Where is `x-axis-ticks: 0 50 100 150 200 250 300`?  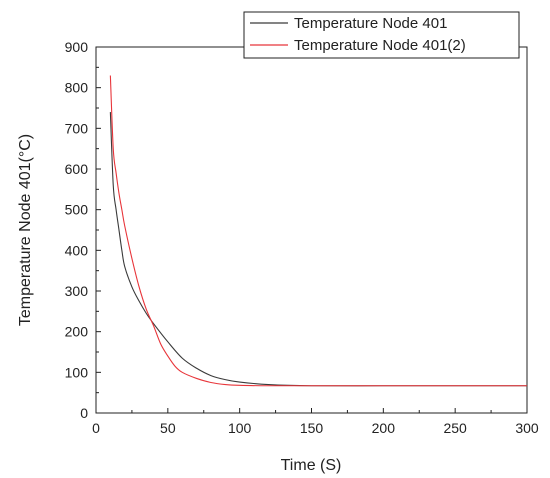
x-axis-ticks: 0 50 100 150 200 250 300 is located at coordinates (315, 422).